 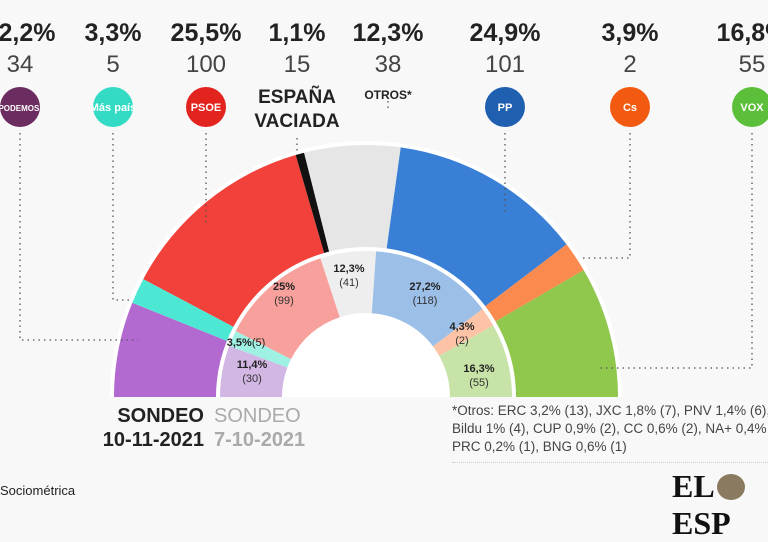 I want to click on inner-pct-label: 27,2%, so click(x=424, y=287).